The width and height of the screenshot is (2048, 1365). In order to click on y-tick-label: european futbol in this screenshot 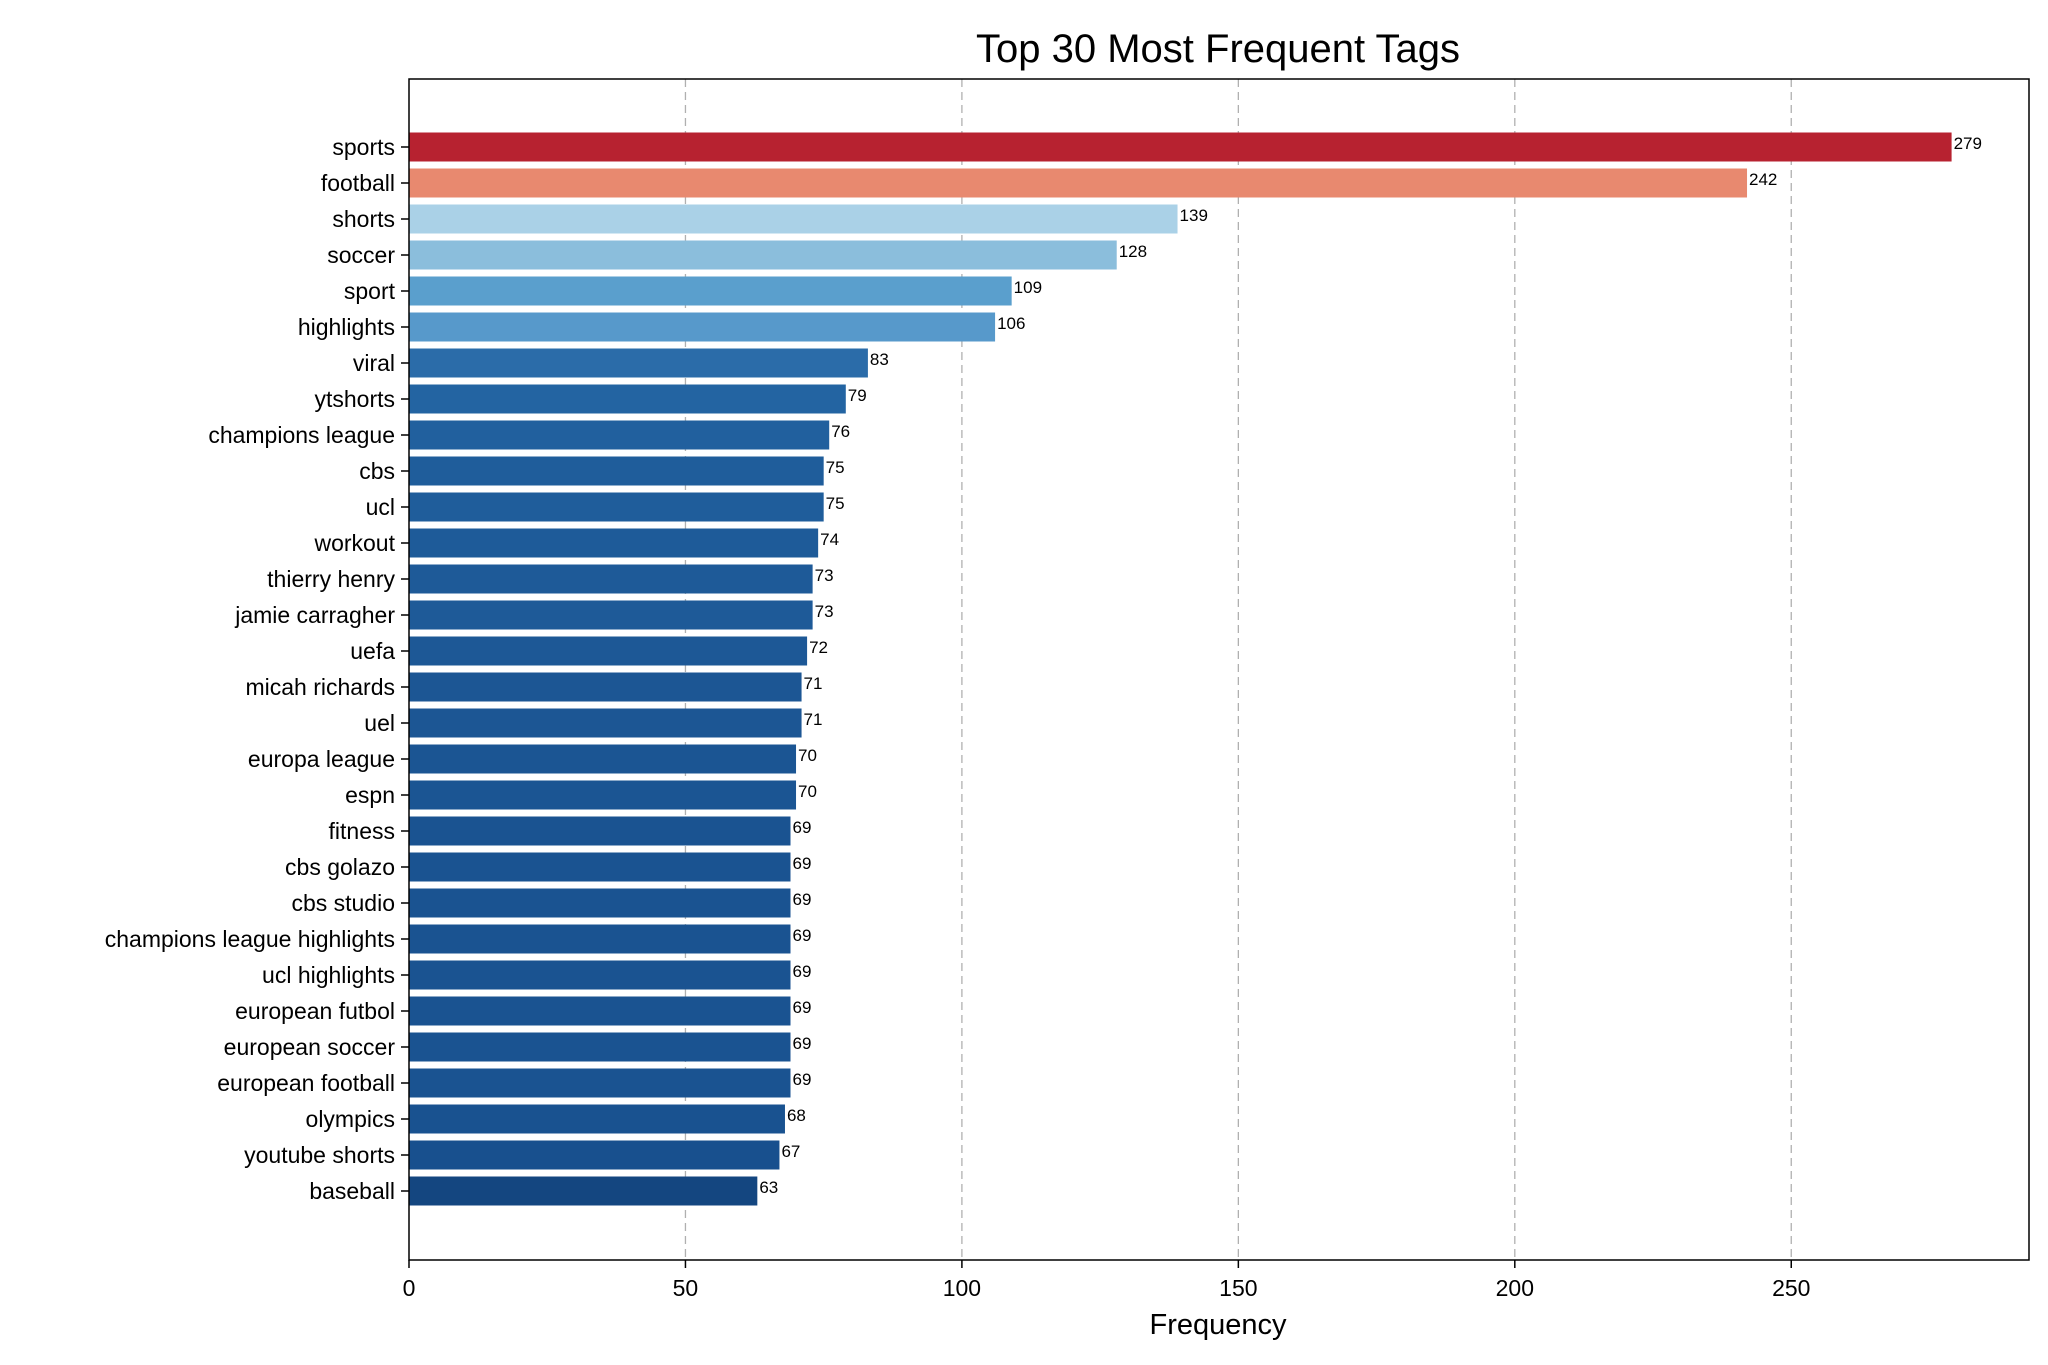, I will do `click(315, 1011)`.